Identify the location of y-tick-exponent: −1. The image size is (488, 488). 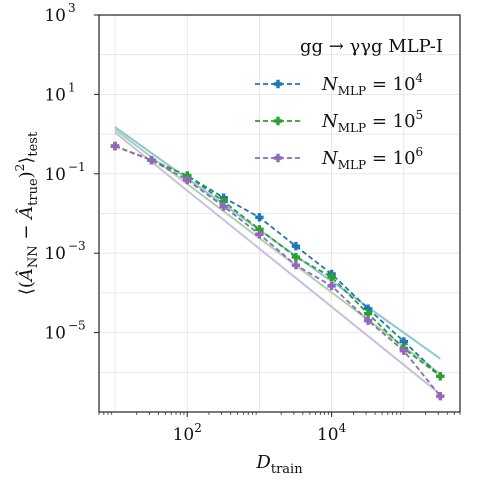
(77, 167).